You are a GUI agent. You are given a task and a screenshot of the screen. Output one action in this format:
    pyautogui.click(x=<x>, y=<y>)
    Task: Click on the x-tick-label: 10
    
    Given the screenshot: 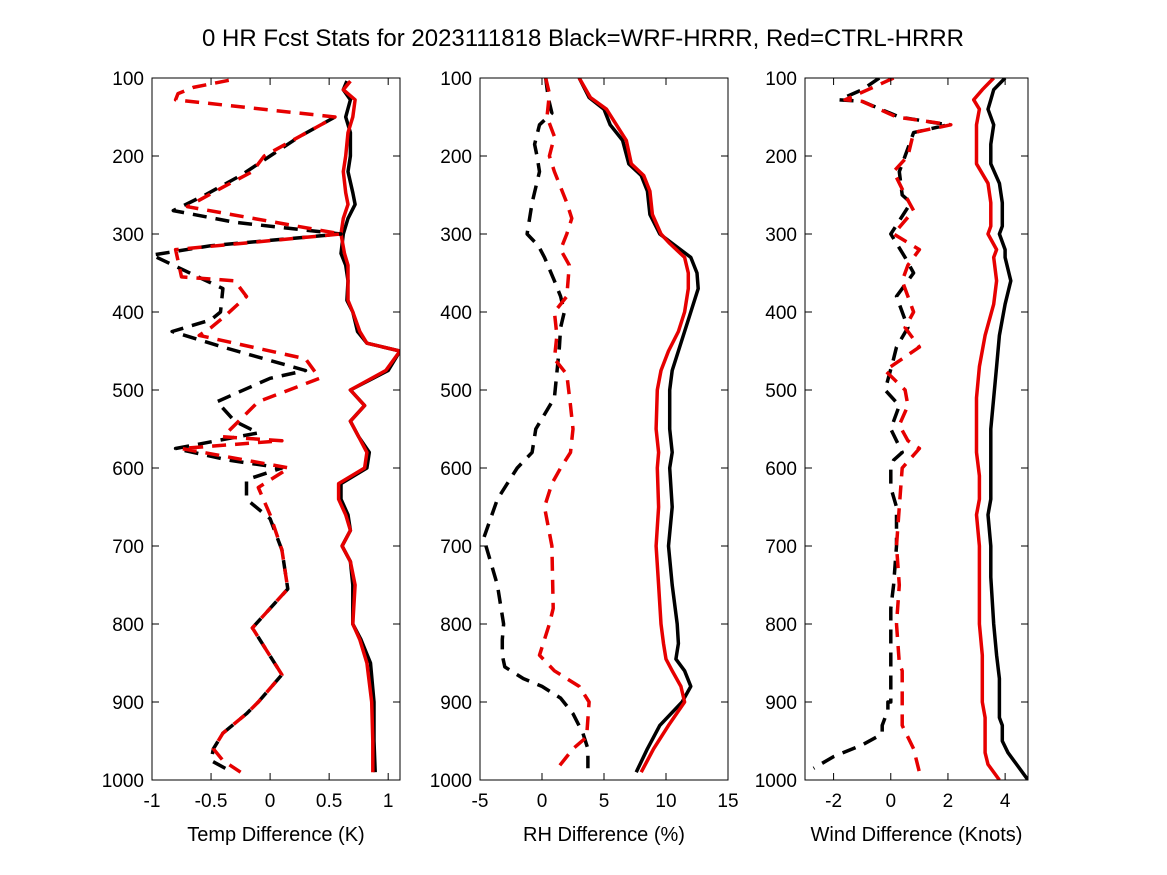 What is the action you would take?
    pyautogui.click(x=665, y=801)
    